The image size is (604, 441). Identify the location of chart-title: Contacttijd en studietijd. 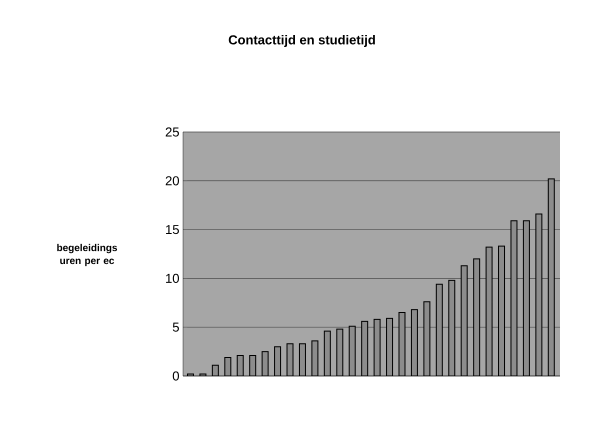
(301, 41).